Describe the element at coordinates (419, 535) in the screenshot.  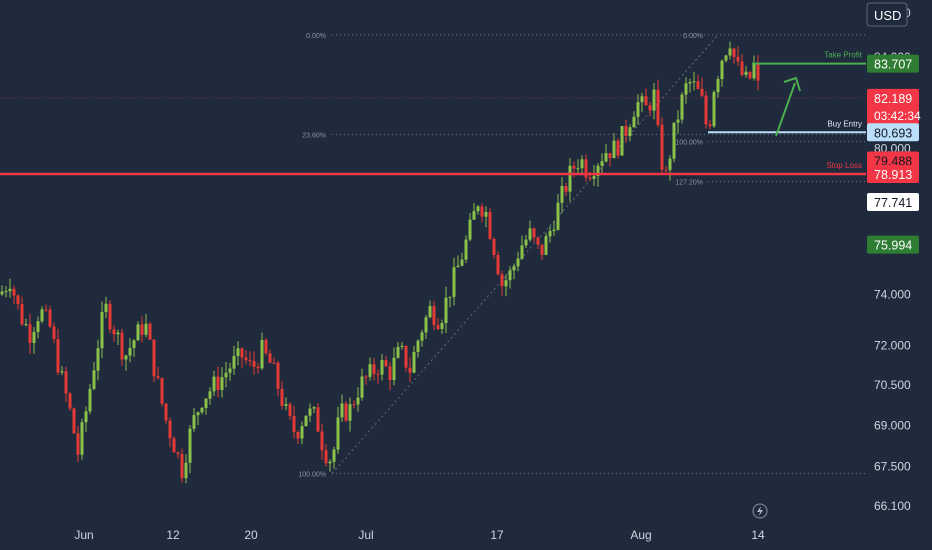
I see `x-axis-ticks: Jun 12 20 Jul 17 Aug 14` at that location.